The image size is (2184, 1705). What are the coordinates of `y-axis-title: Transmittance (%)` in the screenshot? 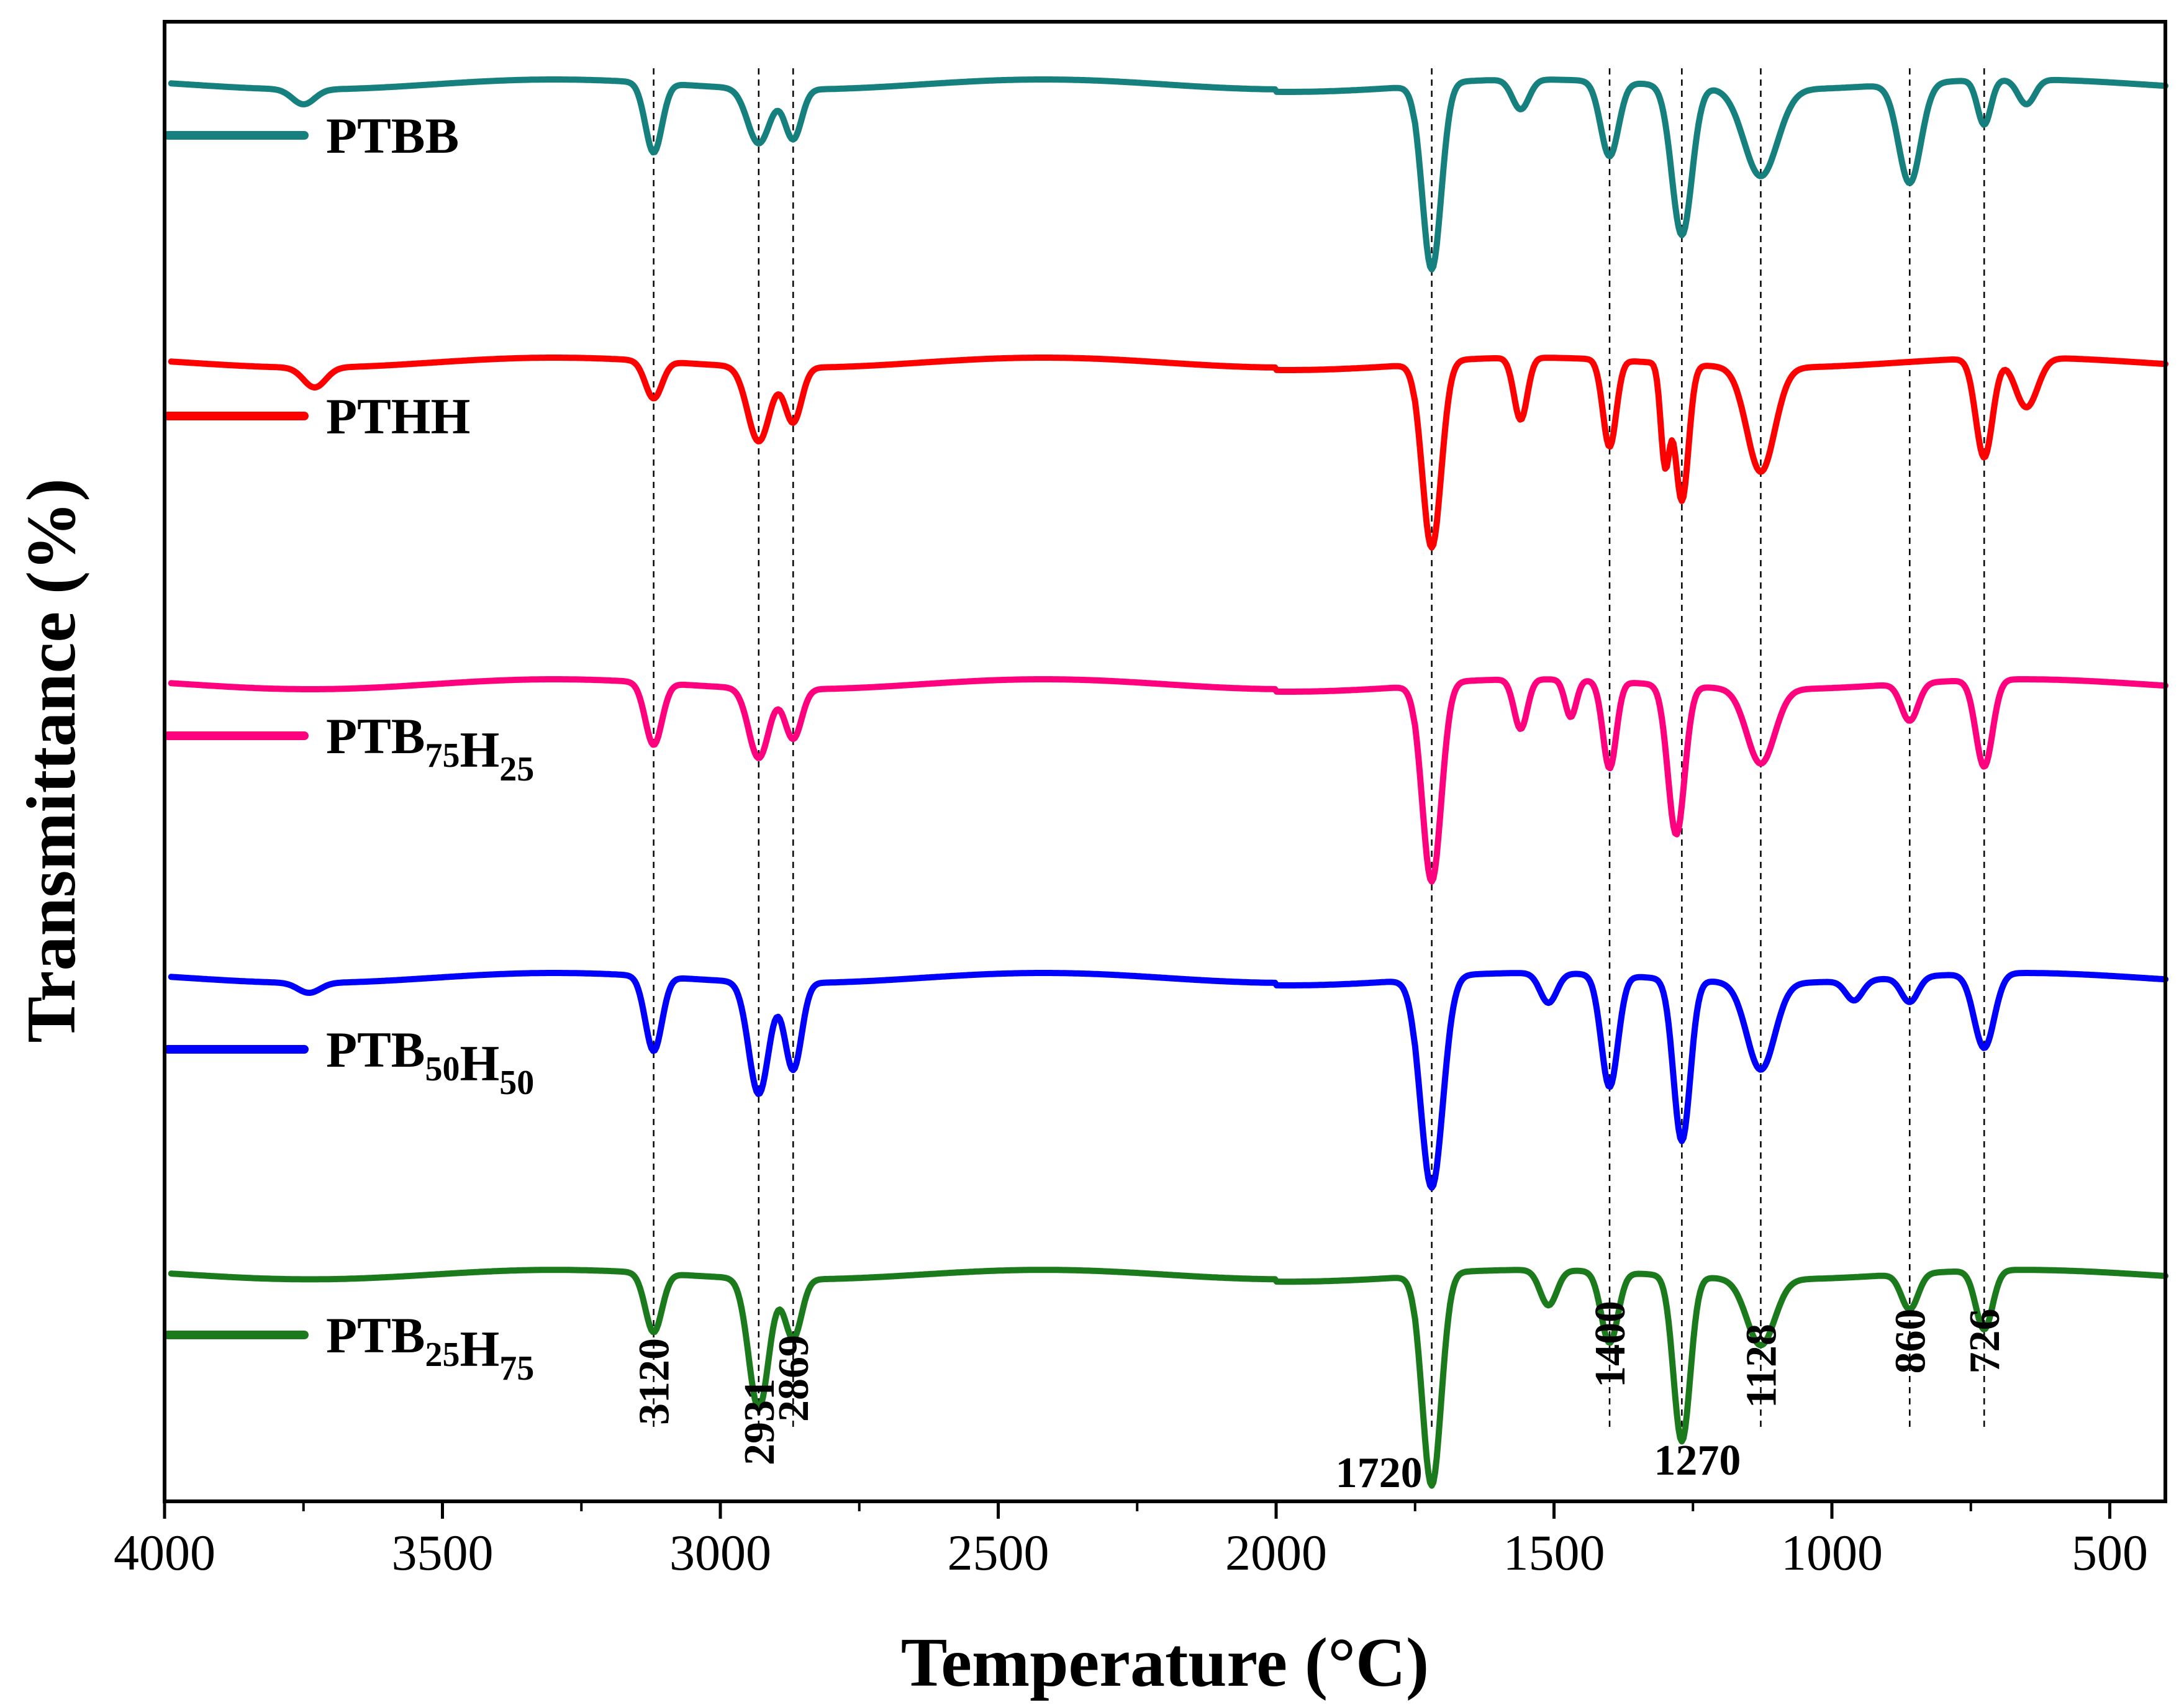 It's located at (51, 760).